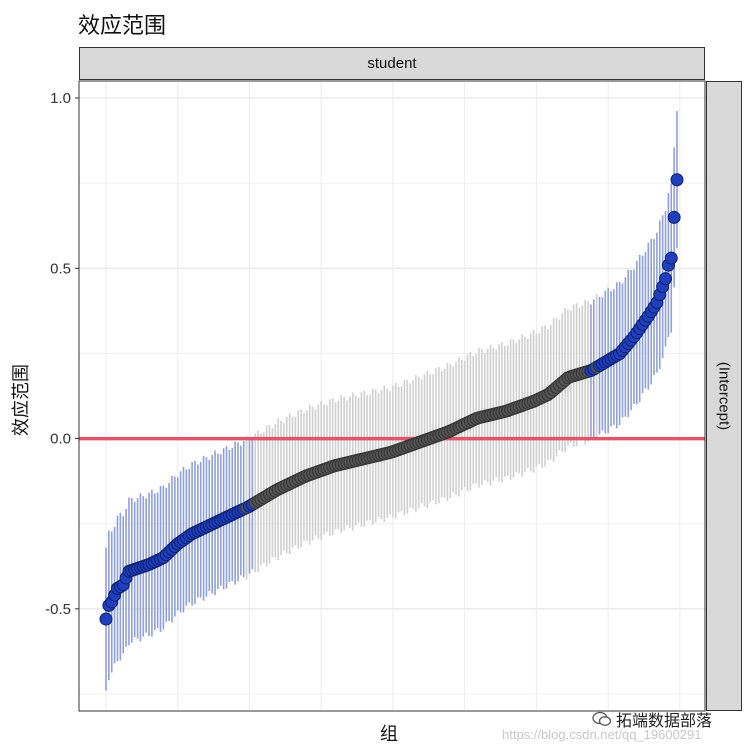  Describe the element at coordinates (62, 354) in the screenshot. I see `y-axis-ticks: 1.0 0.5 0.0 -0.5` at that location.